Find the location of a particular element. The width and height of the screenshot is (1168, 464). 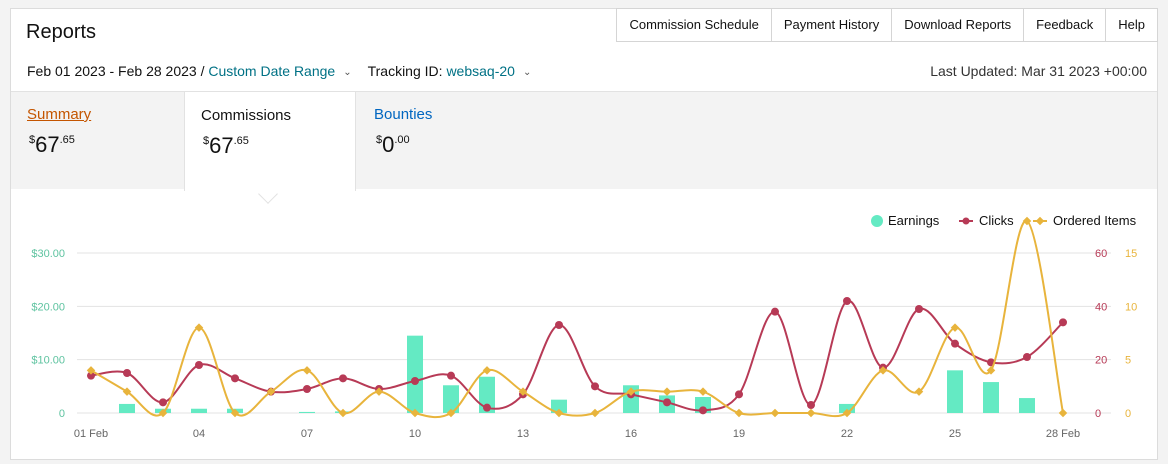

y-right-items-tick-label: 15 is located at coordinates (1131, 254).